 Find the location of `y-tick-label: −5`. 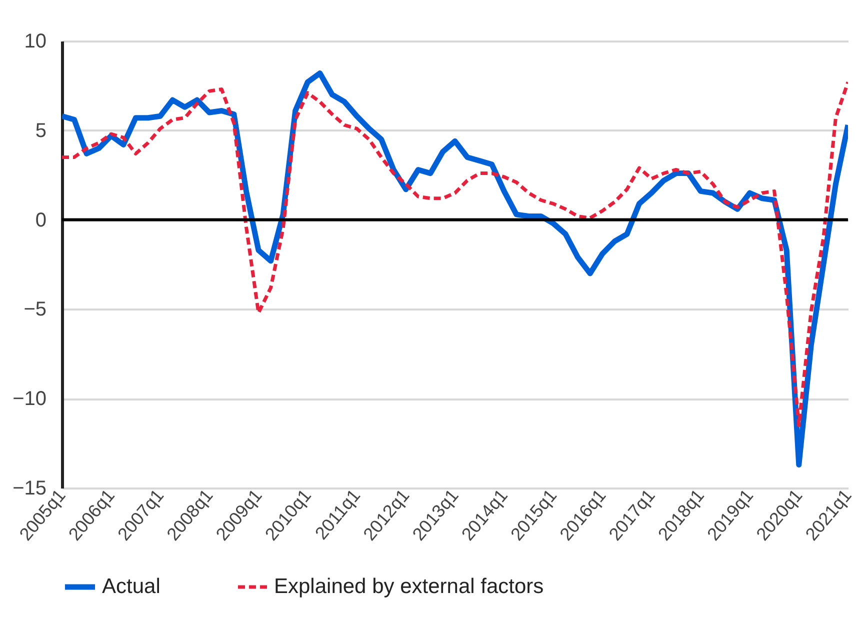

y-tick-label: −5 is located at coordinates (35, 309).